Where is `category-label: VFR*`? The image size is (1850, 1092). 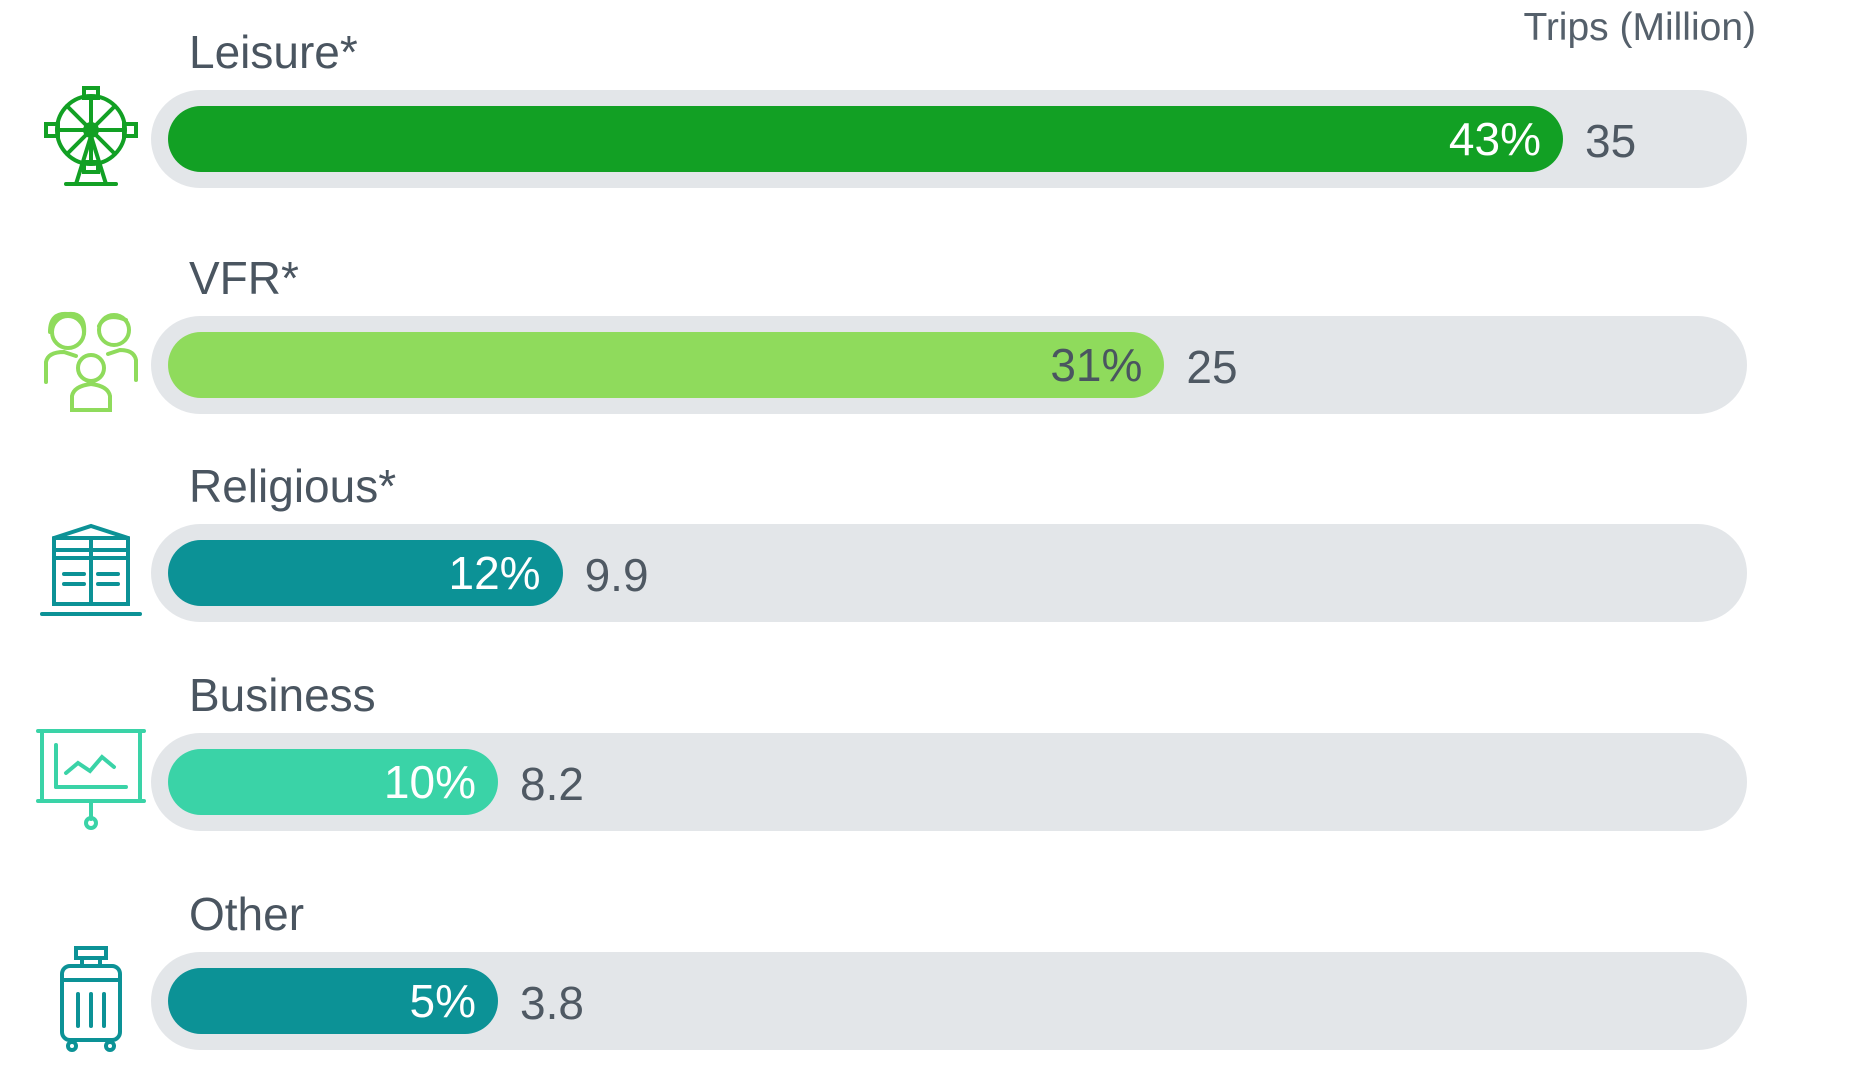
category-label: VFR* is located at coordinates (244, 278).